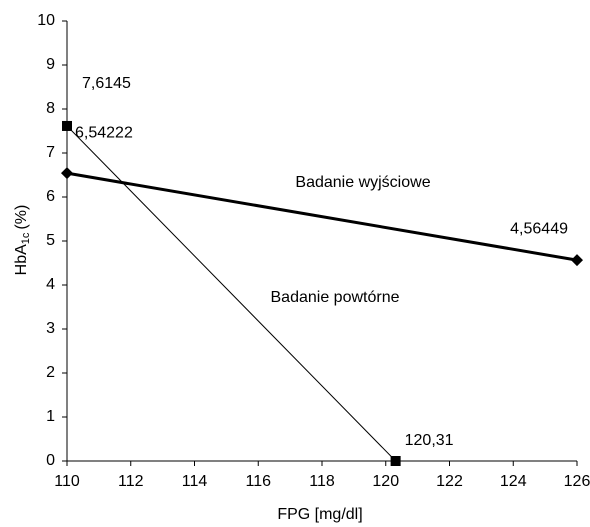  I want to click on y-axis-label-main: HbA, so click(21, 259).